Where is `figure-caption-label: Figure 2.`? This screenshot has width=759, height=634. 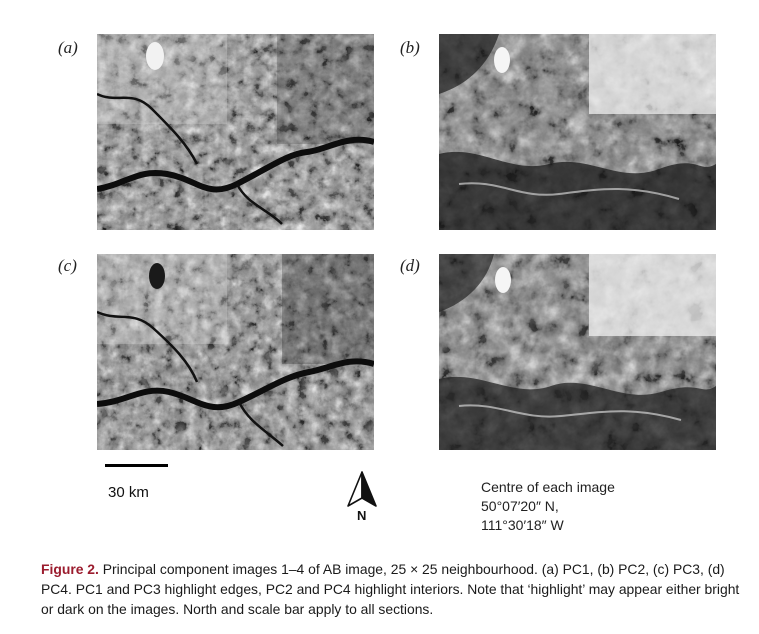
figure-caption-label: Figure 2. is located at coordinates (70, 569).